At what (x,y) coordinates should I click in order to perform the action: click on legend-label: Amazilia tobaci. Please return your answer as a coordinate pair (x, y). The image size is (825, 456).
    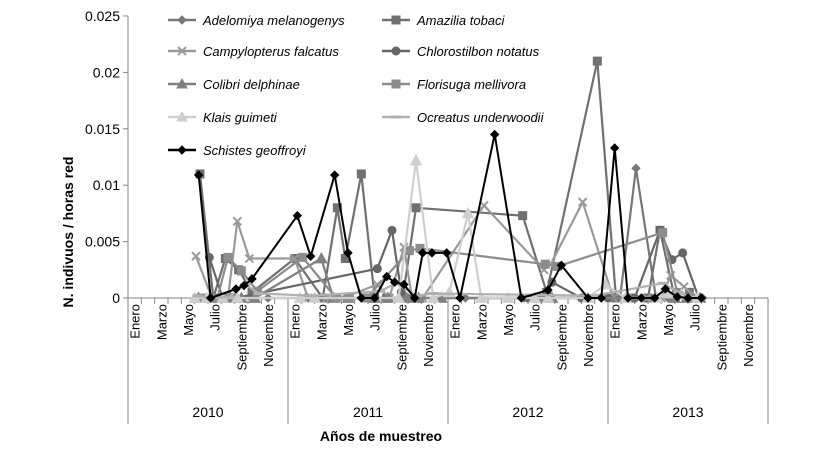
    Looking at the image, I should click on (461, 20).